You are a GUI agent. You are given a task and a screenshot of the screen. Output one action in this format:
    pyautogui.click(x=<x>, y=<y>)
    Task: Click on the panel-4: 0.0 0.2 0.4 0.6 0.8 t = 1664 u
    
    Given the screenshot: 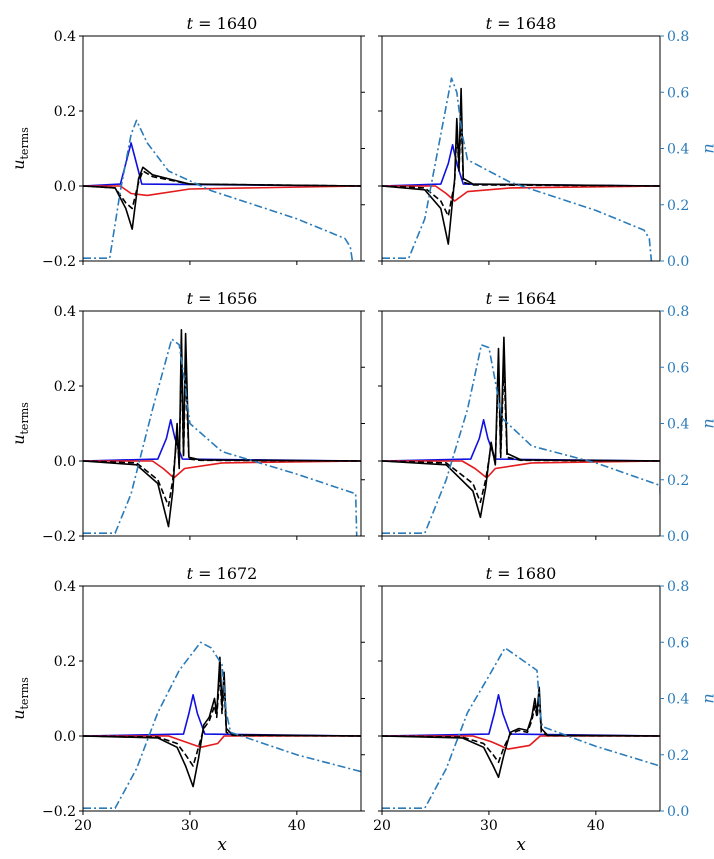 What is the action you would take?
    pyautogui.click(x=546, y=417)
    